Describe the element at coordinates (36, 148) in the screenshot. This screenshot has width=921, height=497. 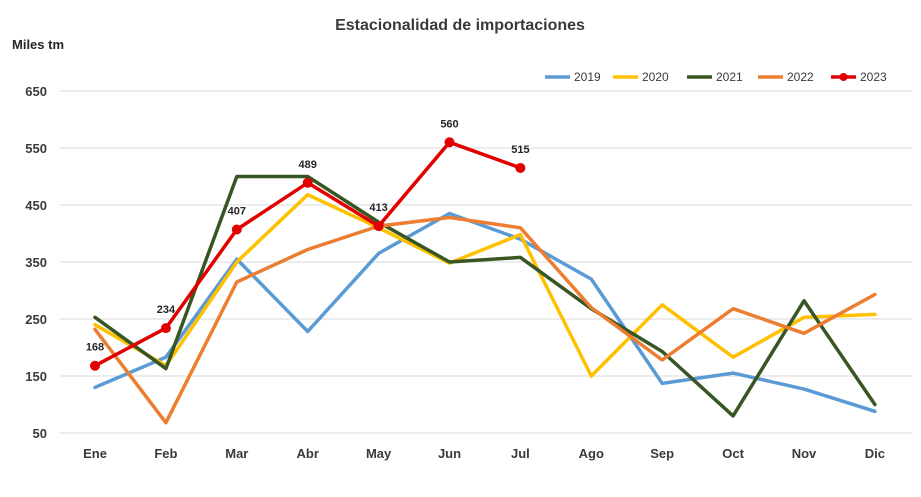
I see `y-tick-label: 550` at that location.